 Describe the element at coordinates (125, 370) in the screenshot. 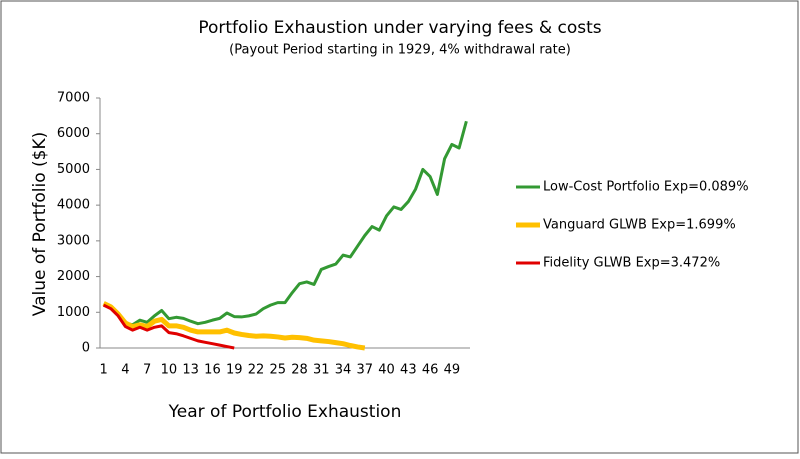

I see `x-tick-label: 4` at that location.